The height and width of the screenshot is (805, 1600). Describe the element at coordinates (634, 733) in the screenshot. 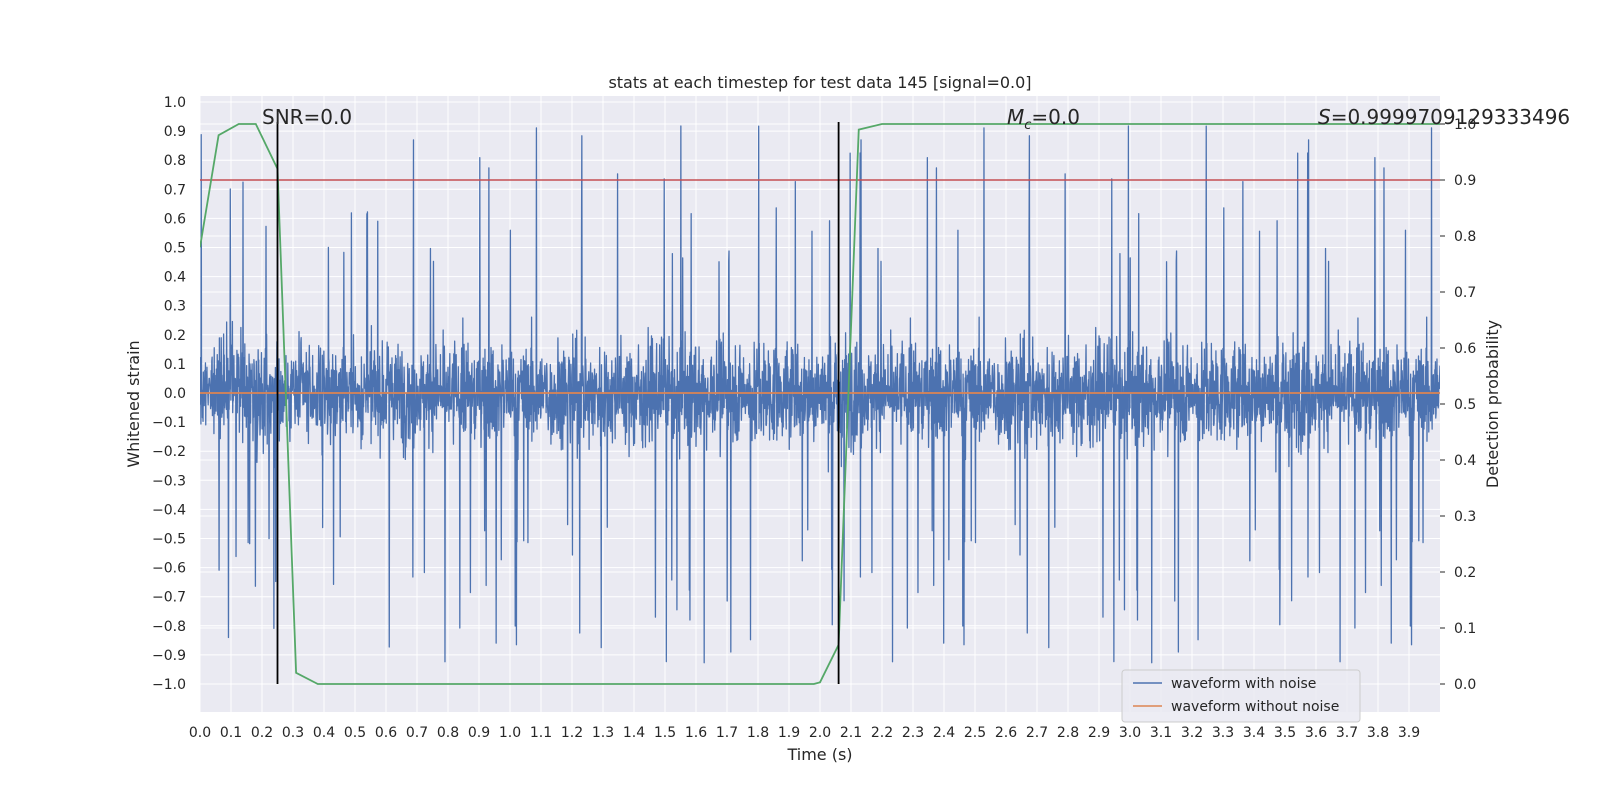

I see `x-tick-label: 1.4` at that location.